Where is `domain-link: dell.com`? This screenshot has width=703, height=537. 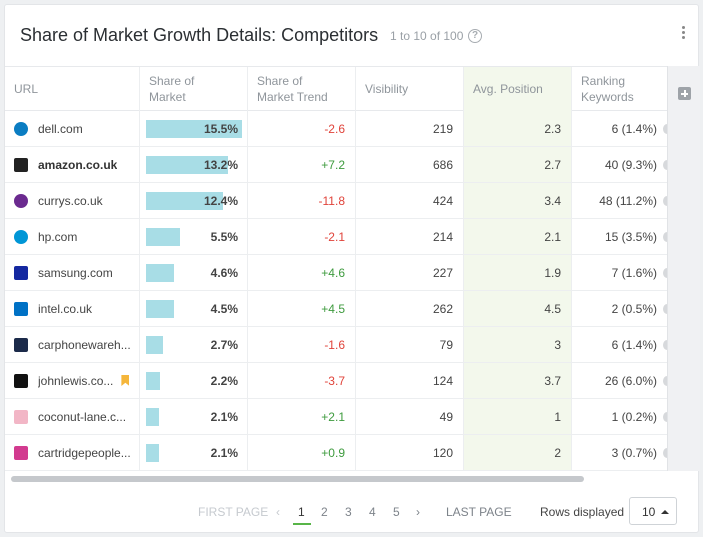 domain-link: dell.com is located at coordinates (60, 128).